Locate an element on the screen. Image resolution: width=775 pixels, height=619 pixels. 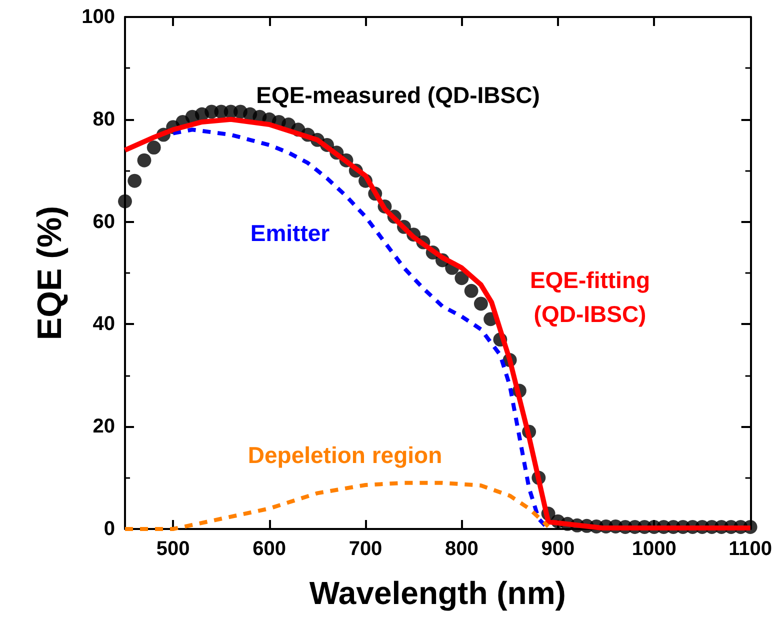
x-tick-label: 900 is located at coordinates (558, 549).